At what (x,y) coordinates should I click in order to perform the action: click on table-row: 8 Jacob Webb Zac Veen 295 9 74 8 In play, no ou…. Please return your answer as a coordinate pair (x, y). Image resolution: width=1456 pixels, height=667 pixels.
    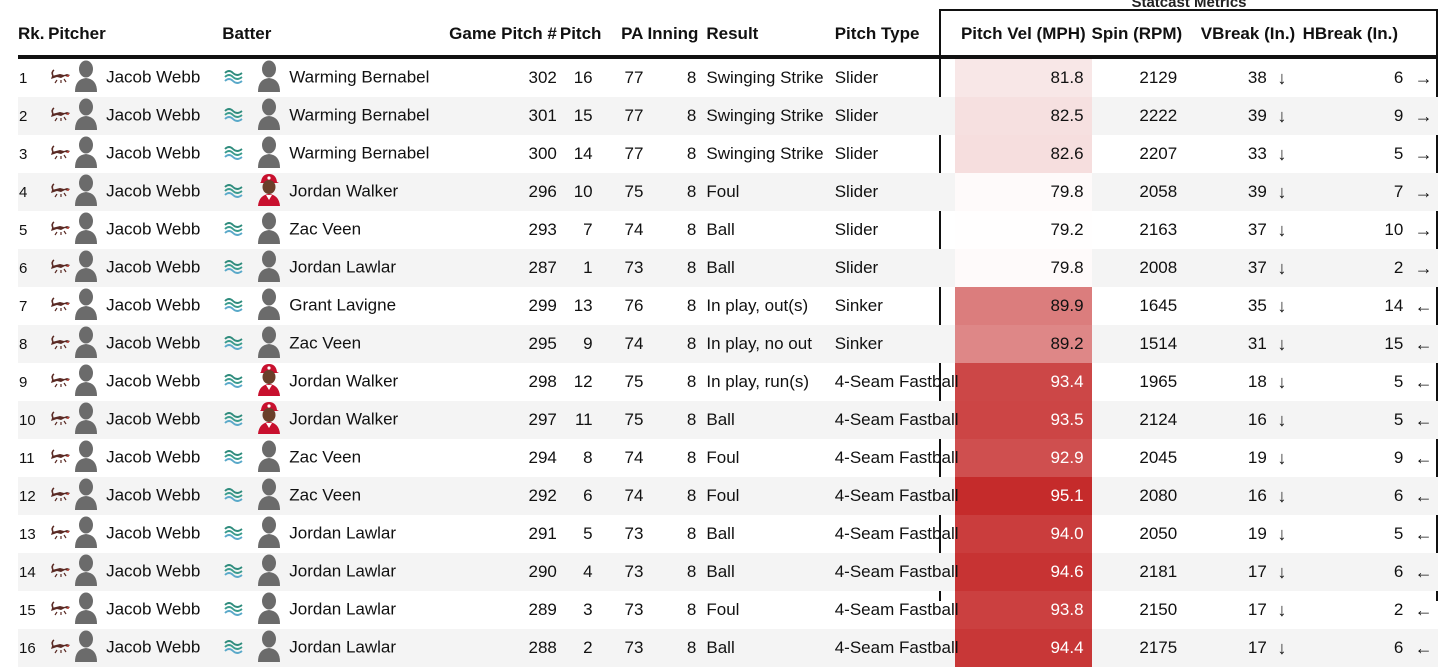
    Looking at the image, I should click on (728, 344).